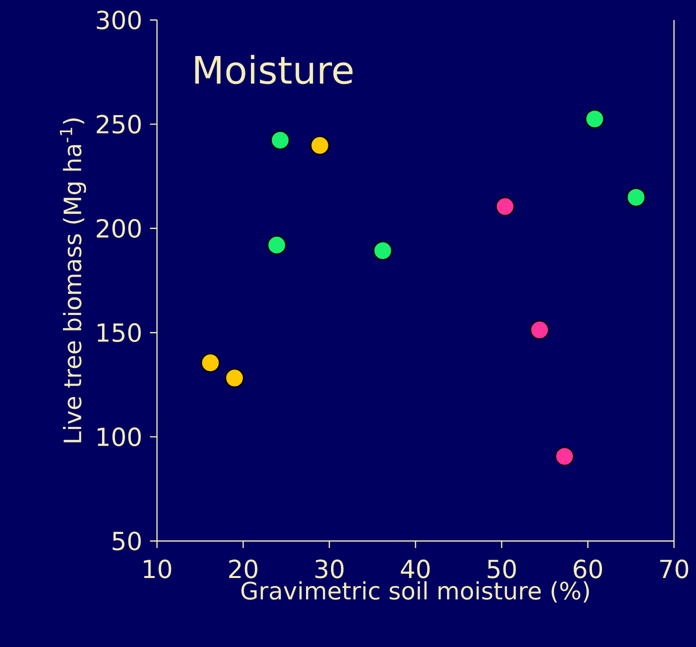 This screenshot has height=647, width=696. I want to click on text: Moisture, so click(274, 69).